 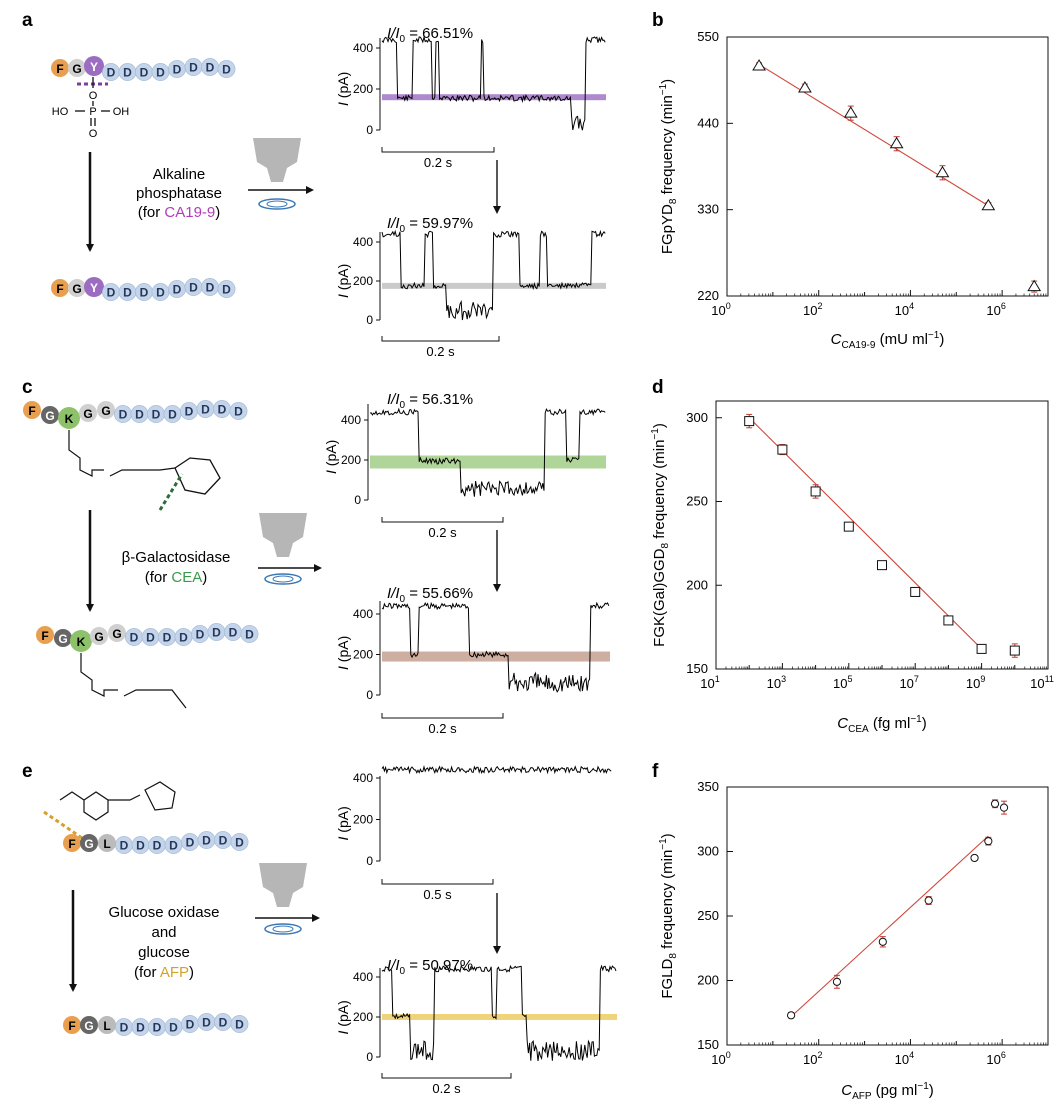 What do you see at coordinates (94, 288) in the screenshot?
I see `bead-label: Y` at bounding box center [94, 288].